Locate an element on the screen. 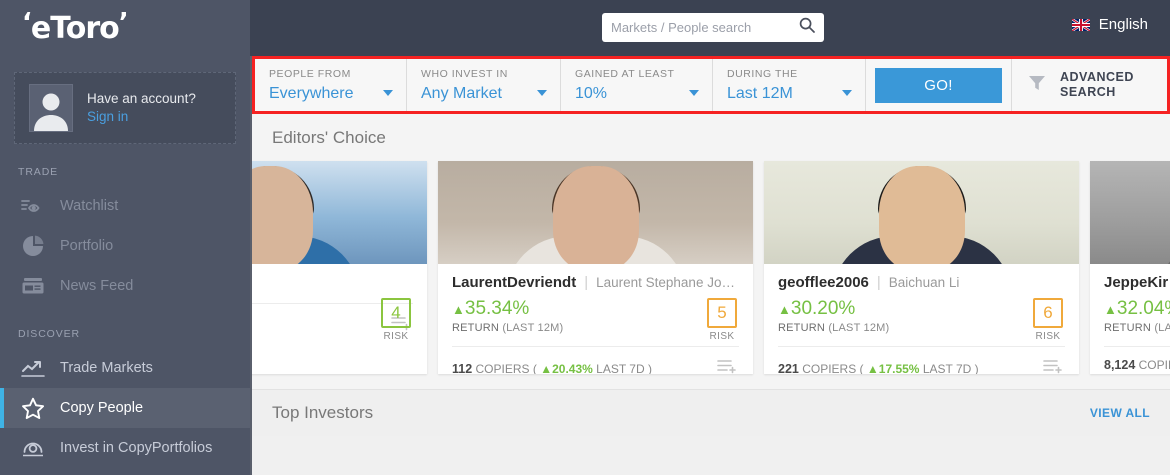 This screenshot has height=475, width=1170. investor-return: ▲30.20% is located at coordinates (921, 309).